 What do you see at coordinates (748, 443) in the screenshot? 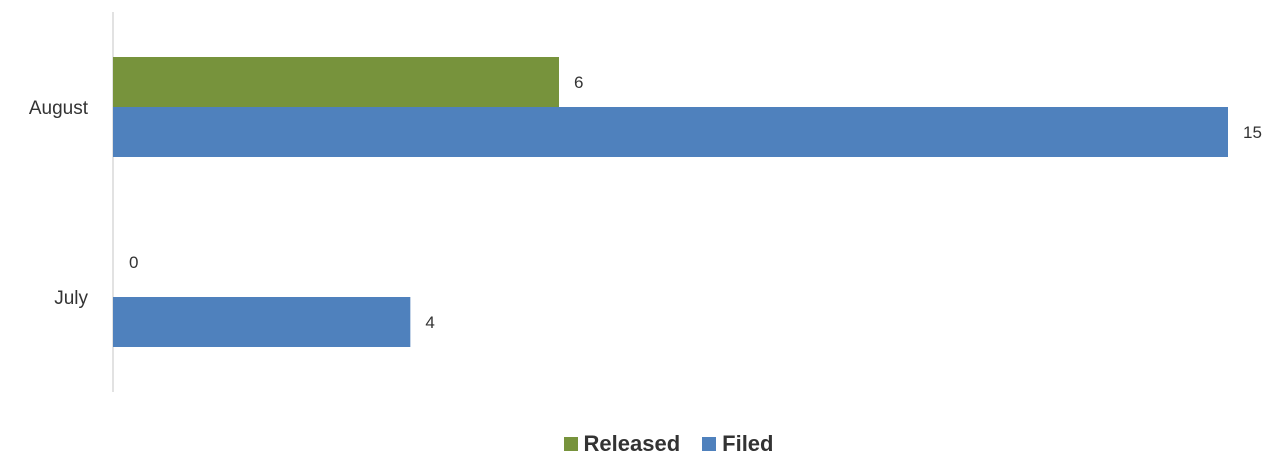
I see `legend-label-filed: Filed` at bounding box center [748, 443].